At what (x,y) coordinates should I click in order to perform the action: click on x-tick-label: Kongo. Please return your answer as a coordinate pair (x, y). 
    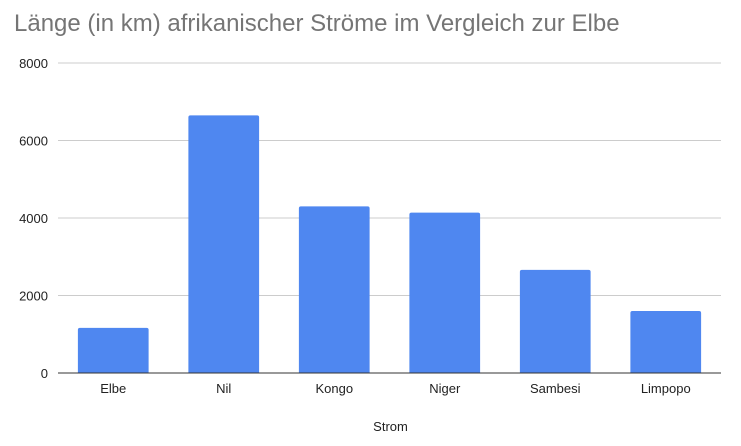
    Looking at the image, I should click on (334, 388).